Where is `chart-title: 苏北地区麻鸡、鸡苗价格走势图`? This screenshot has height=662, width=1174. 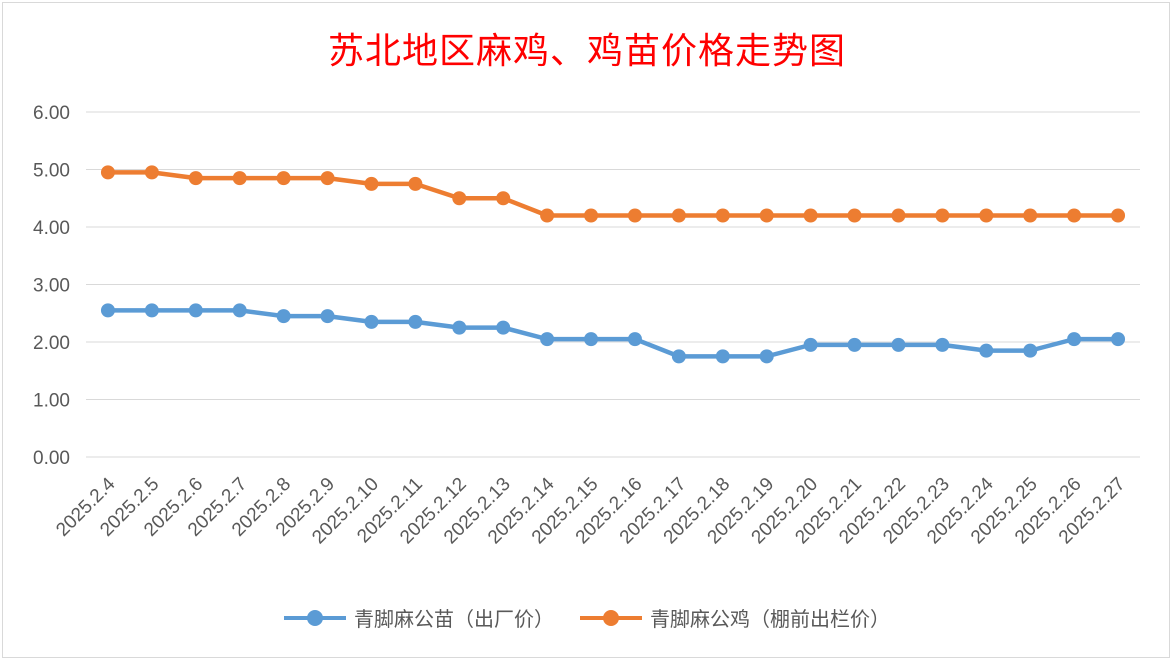 chart-title: 苏北地区麻鸡、鸡苗价格走势图 is located at coordinates (586, 51).